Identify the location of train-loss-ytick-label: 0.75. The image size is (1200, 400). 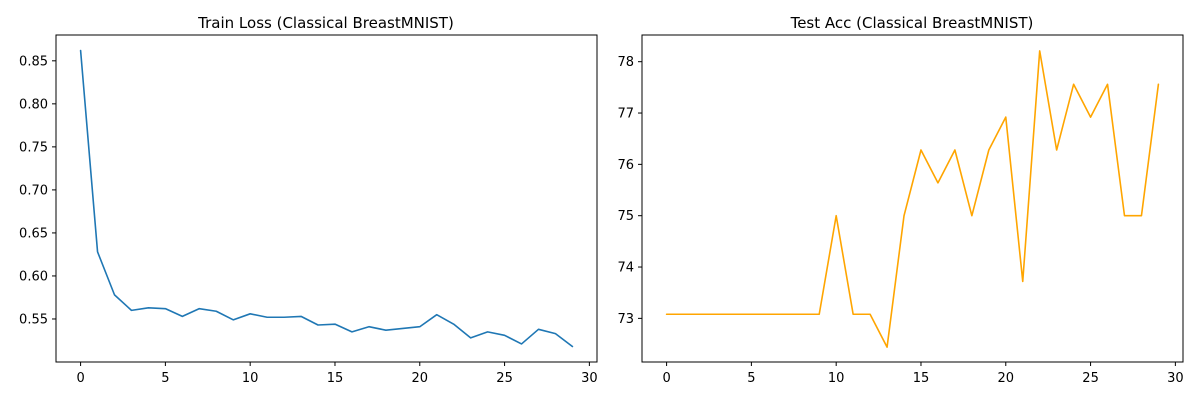
(33, 147).